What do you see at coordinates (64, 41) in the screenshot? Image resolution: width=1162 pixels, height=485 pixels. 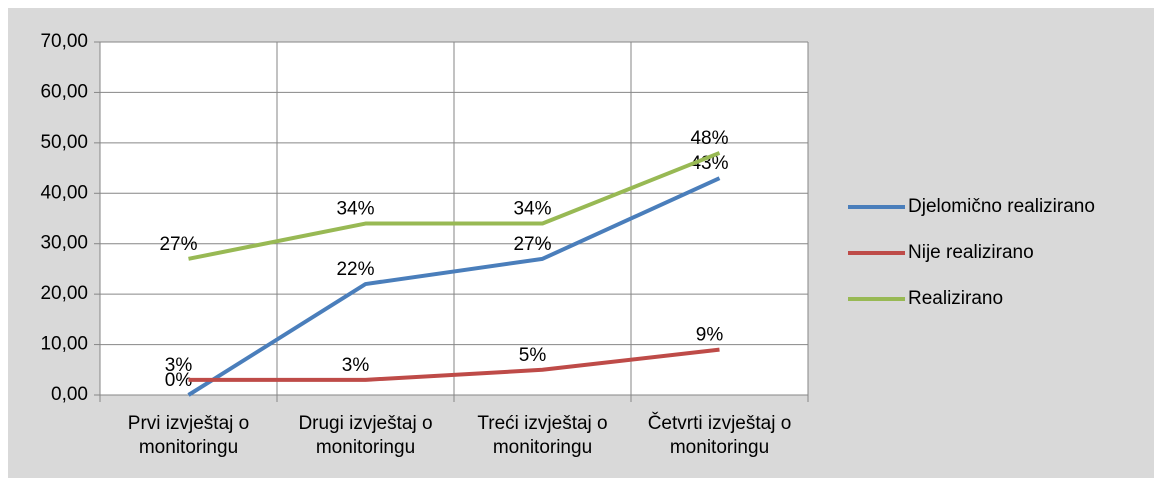 I see `y-tick-label: 70,00` at bounding box center [64, 41].